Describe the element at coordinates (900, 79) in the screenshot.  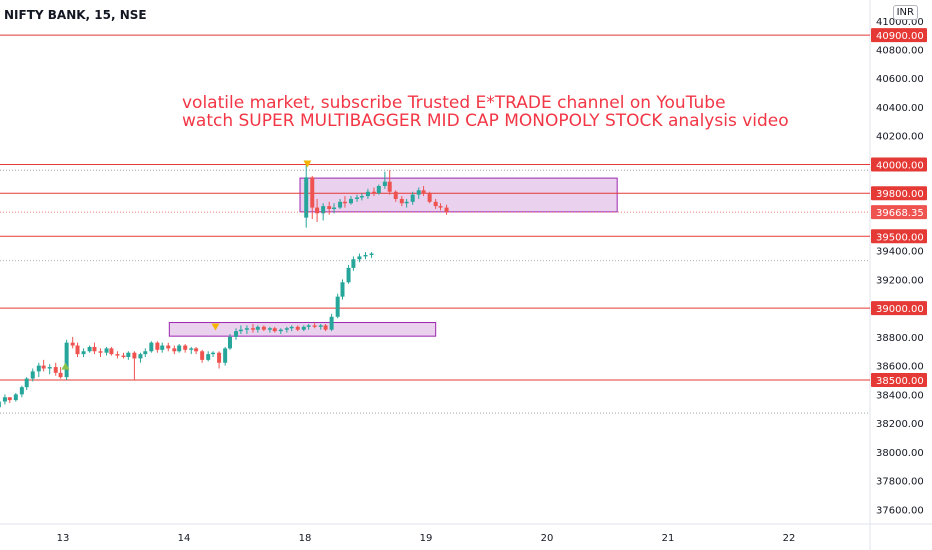
I see `y-tick-label: 40600.00` at that location.